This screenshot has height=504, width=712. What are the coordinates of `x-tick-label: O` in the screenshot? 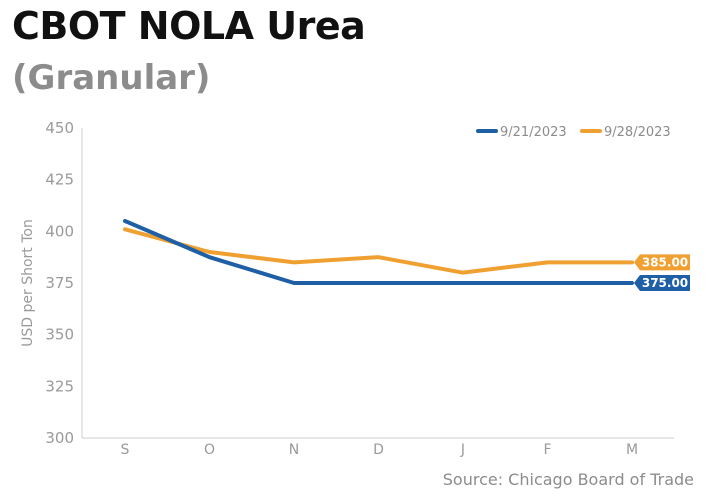 It's located at (209, 450).